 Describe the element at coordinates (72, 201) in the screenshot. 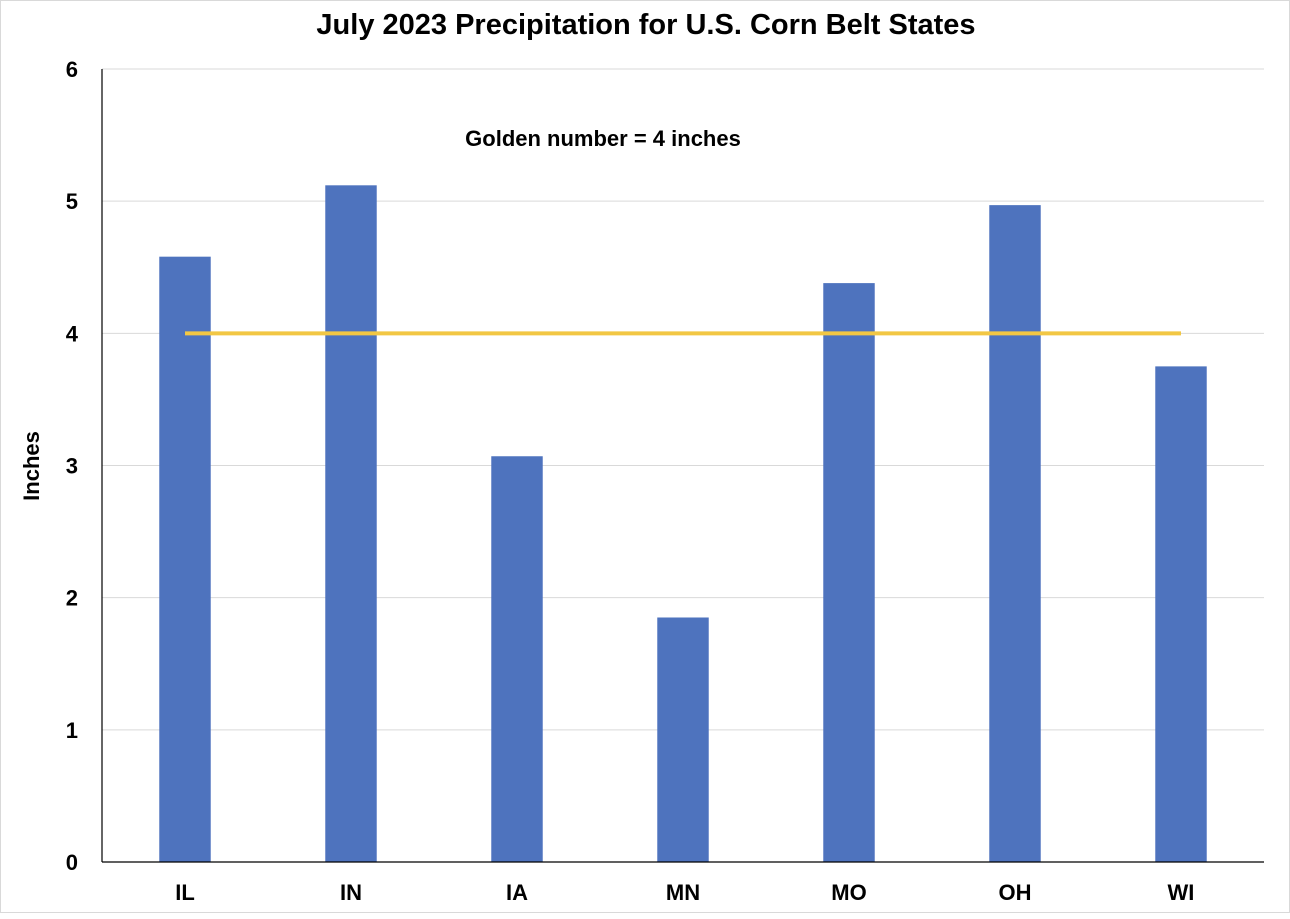

I see `y-tick-label: 5` at that location.